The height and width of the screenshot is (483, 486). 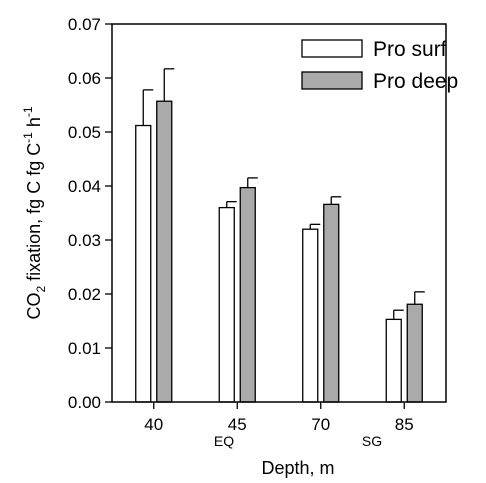 I want to click on y-axis-title-part-1: CO, so click(x=34, y=306).